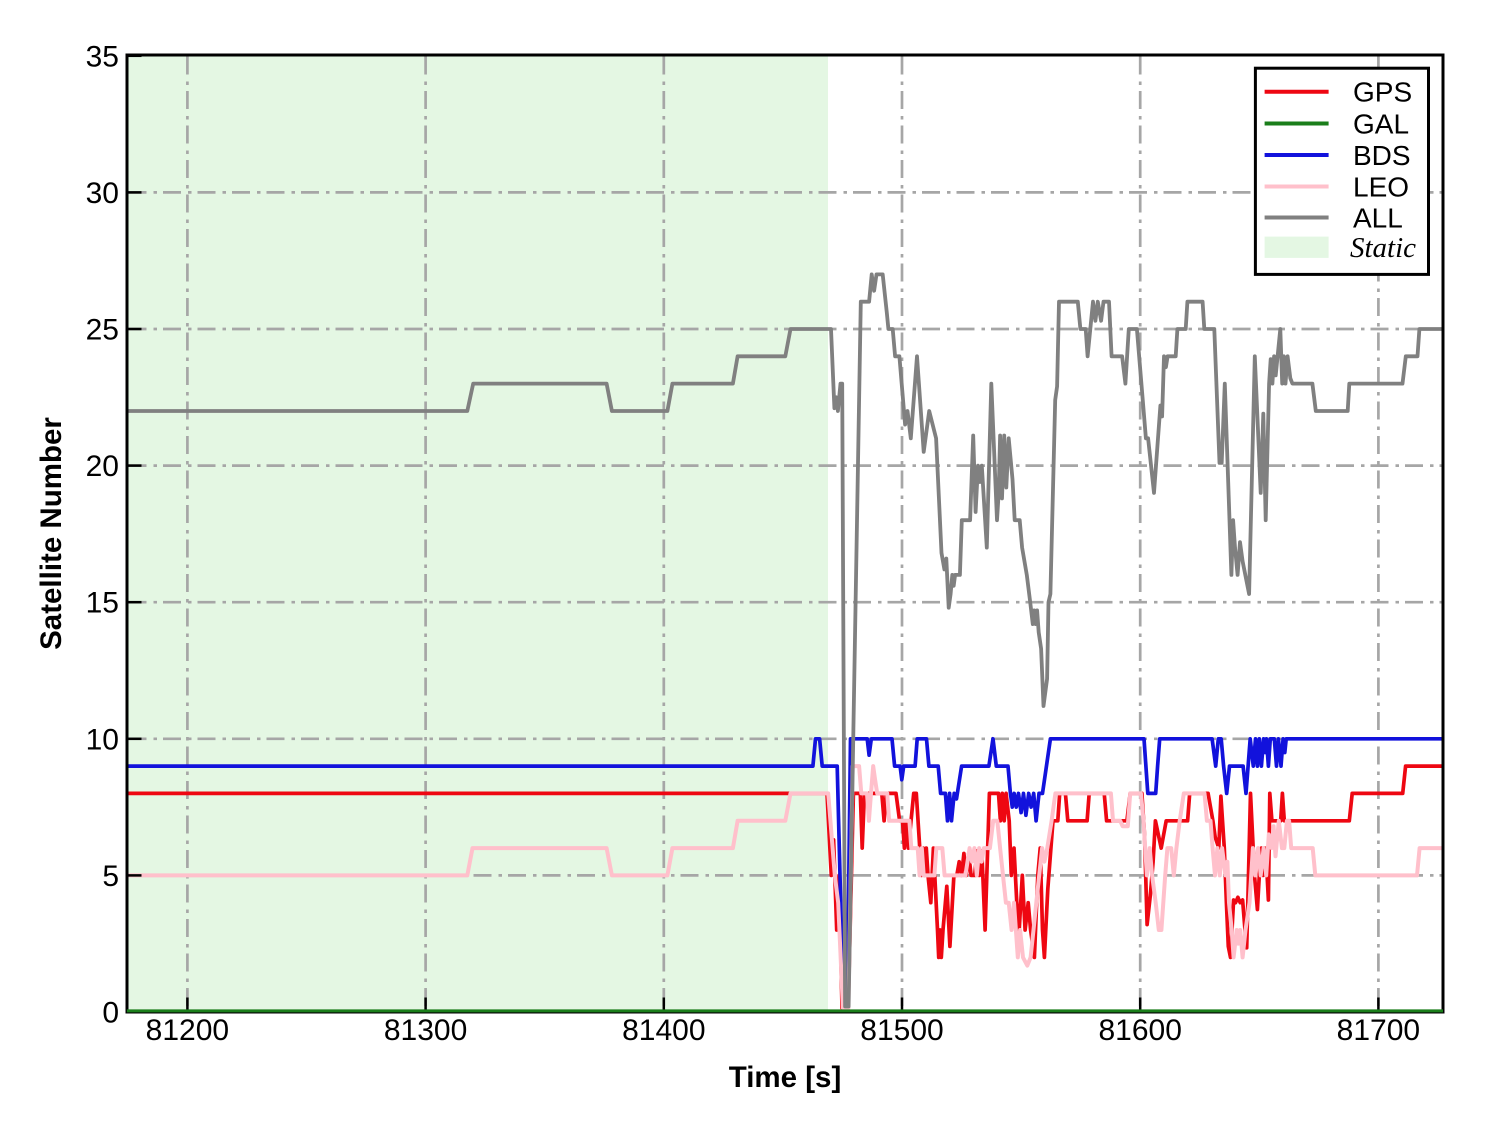  Describe the element at coordinates (102, 739) in the screenshot. I see `svg-text: 10` at that location.